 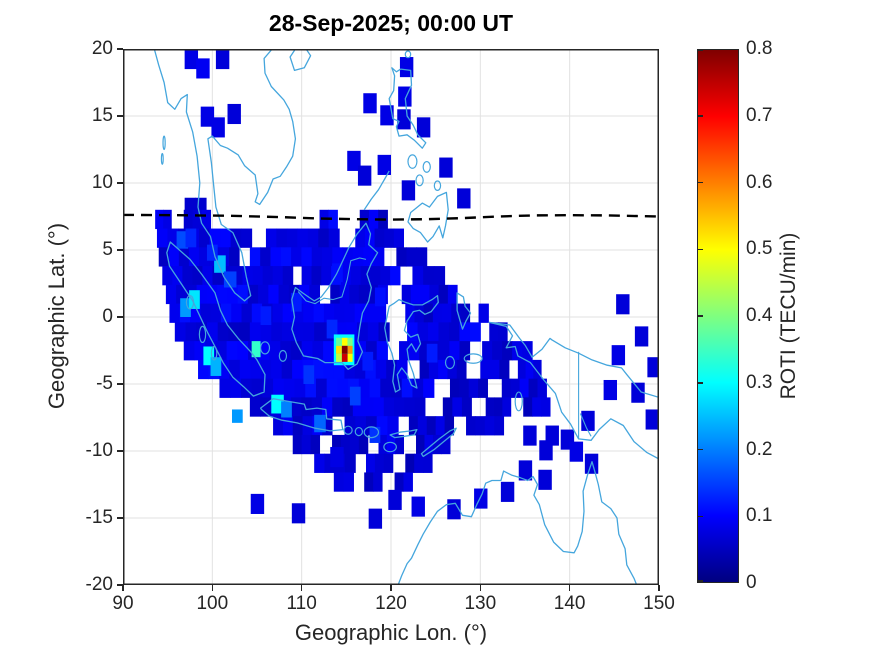 I want to click on y-tick-label: 15, so click(x=102, y=115).